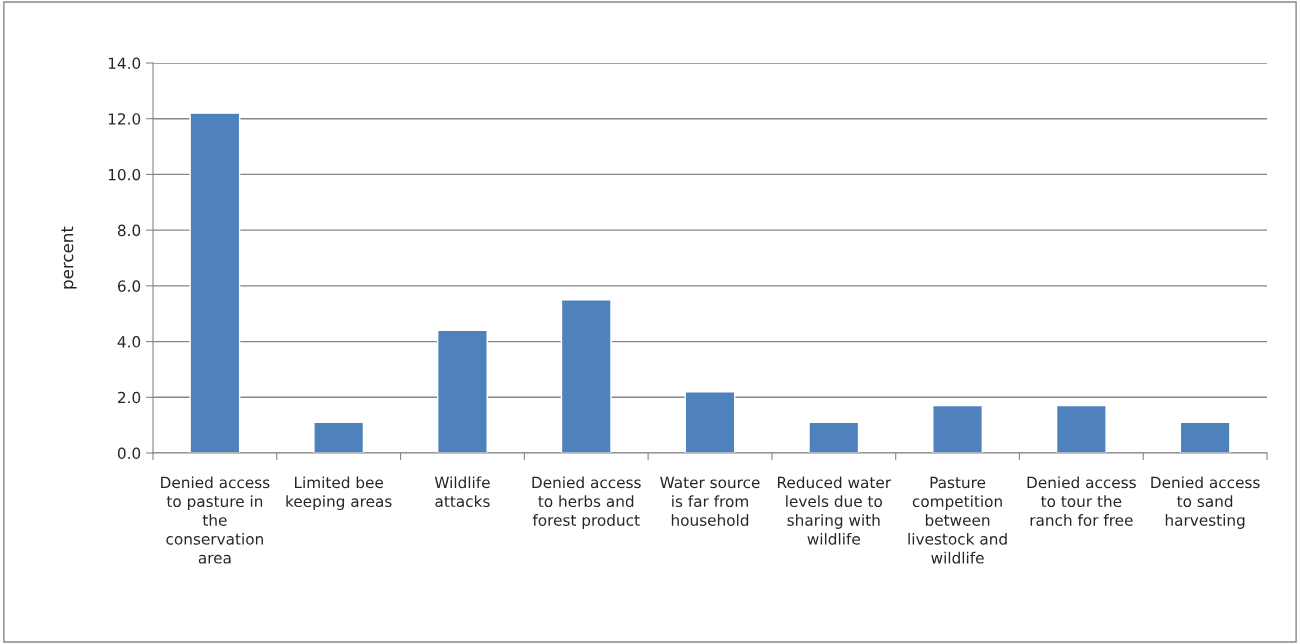 The height and width of the screenshot is (644, 1300). What do you see at coordinates (1205, 502) in the screenshot?
I see `x-tick-label: Denied access to sand harvesting` at bounding box center [1205, 502].